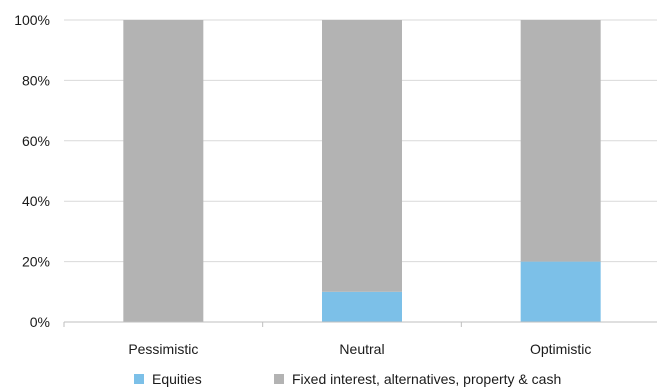  What do you see at coordinates (36, 201) in the screenshot?
I see `y-tick-label: 40%` at bounding box center [36, 201].